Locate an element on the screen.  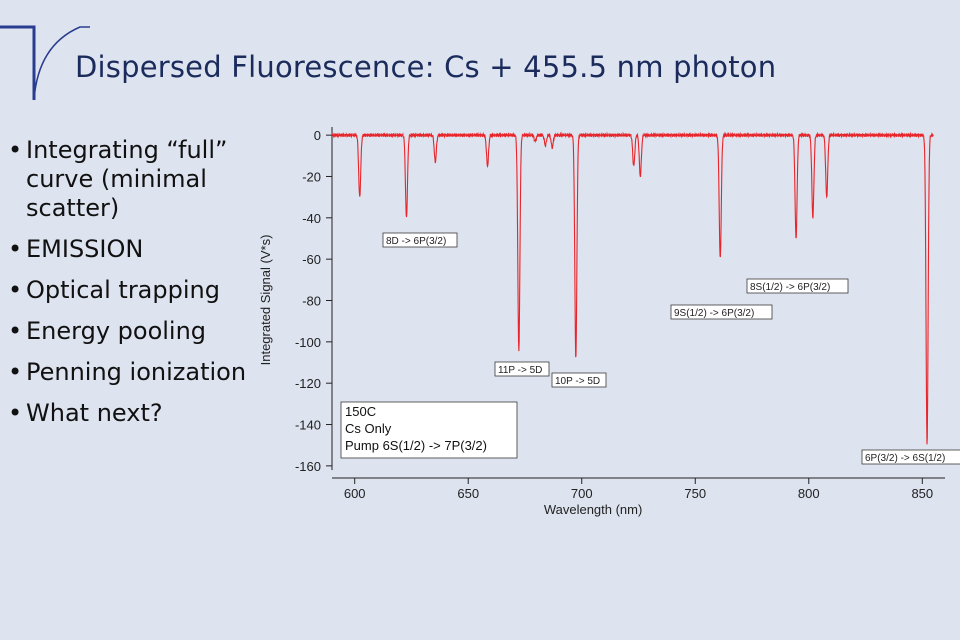
x-tick-label: 750 is located at coordinates (695, 493).